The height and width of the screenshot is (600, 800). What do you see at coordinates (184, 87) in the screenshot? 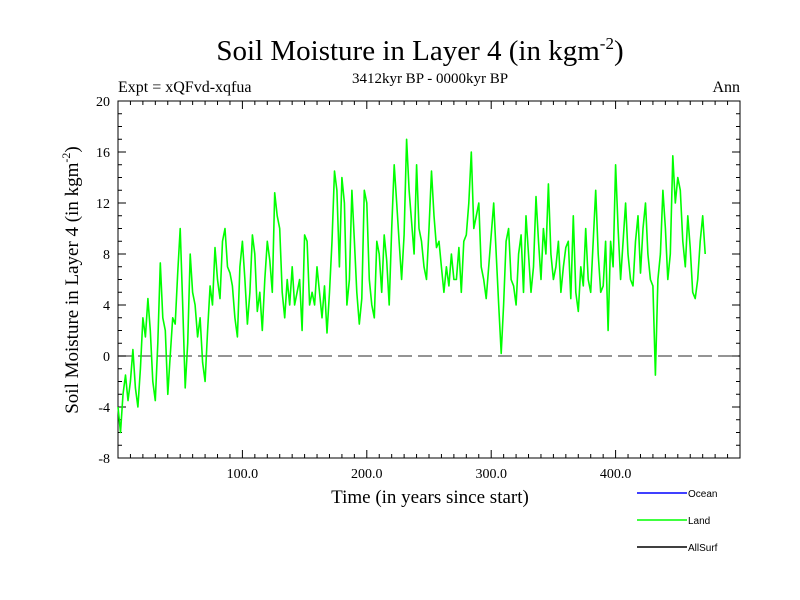
I see `experiment-label: Expt = xQFvd-xqfua` at bounding box center [184, 87].